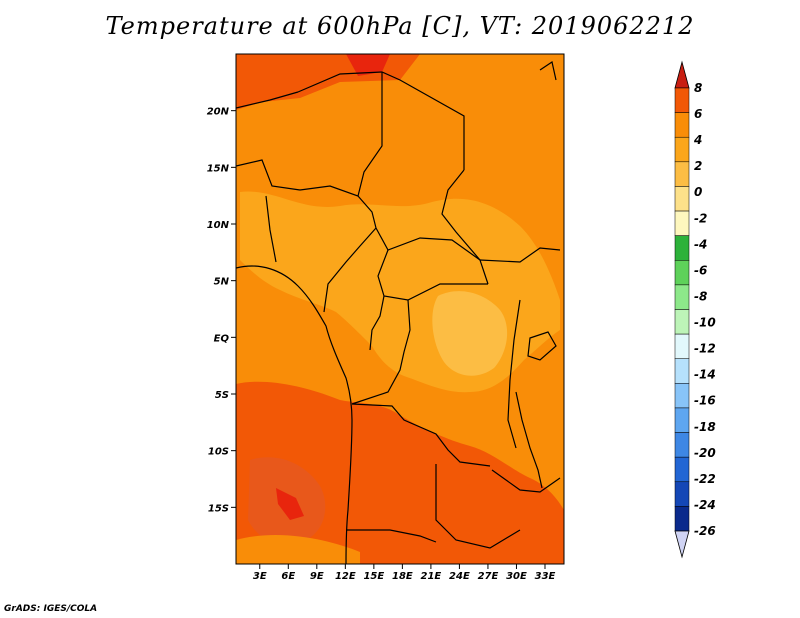 Image resolution: width=800 pixels, height=618 pixels. What do you see at coordinates (391, 536) in the screenshot?
I see `border-namibia` at bounding box center [391, 536].